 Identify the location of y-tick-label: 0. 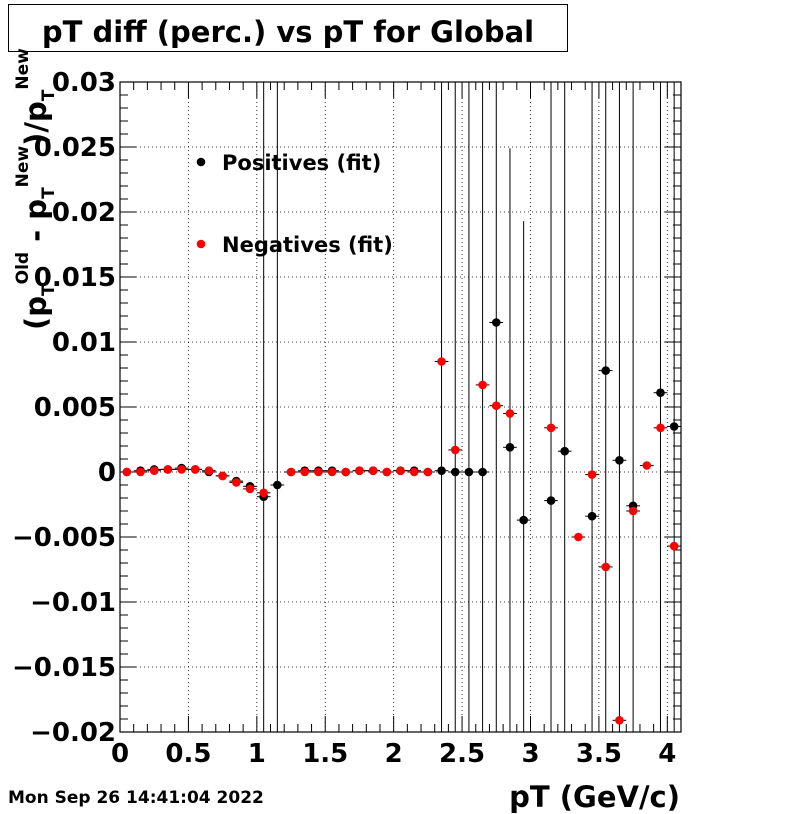
(107, 473).